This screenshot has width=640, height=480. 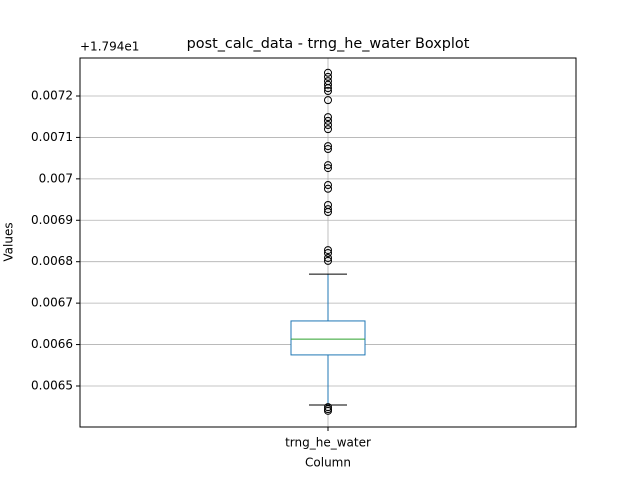 I want to click on box, so click(x=328, y=338).